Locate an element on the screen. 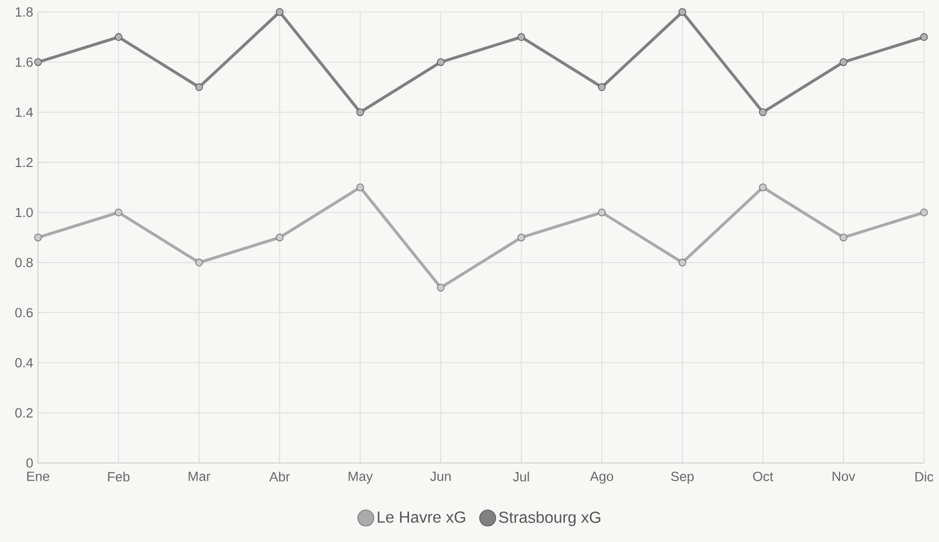 The image size is (939, 542). y-tick-label: 0.4 is located at coordinates (24, 363).